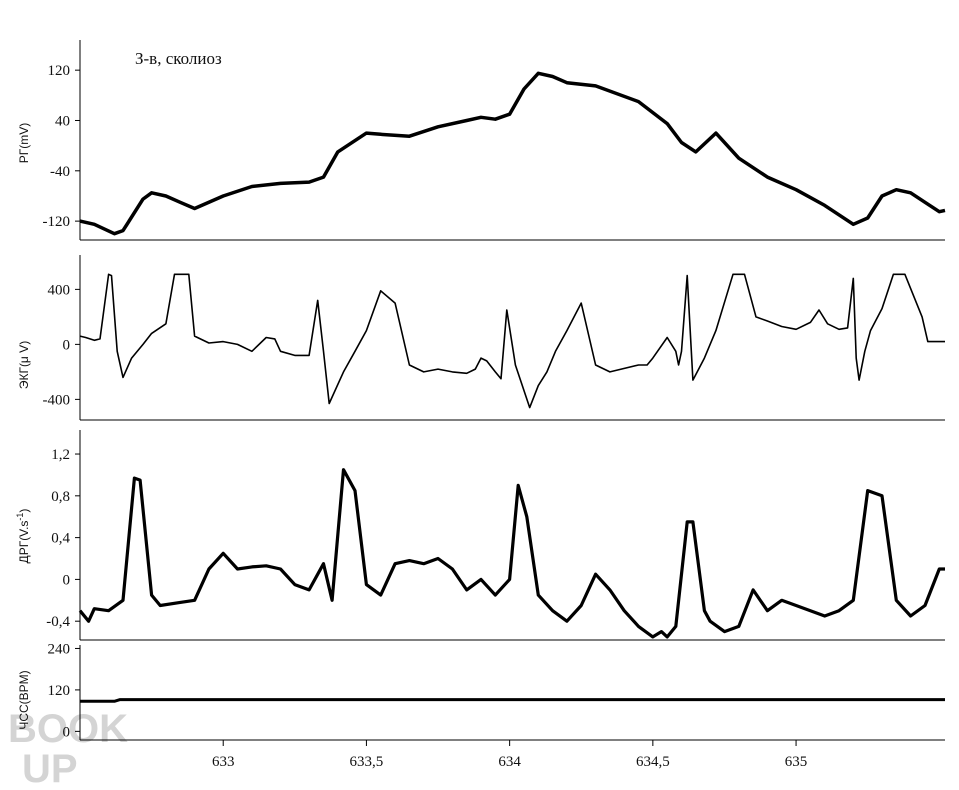 The height and width of the screenshot is (790, 959). I want to click on y-tick-label: 1,2, so click(60, 455).